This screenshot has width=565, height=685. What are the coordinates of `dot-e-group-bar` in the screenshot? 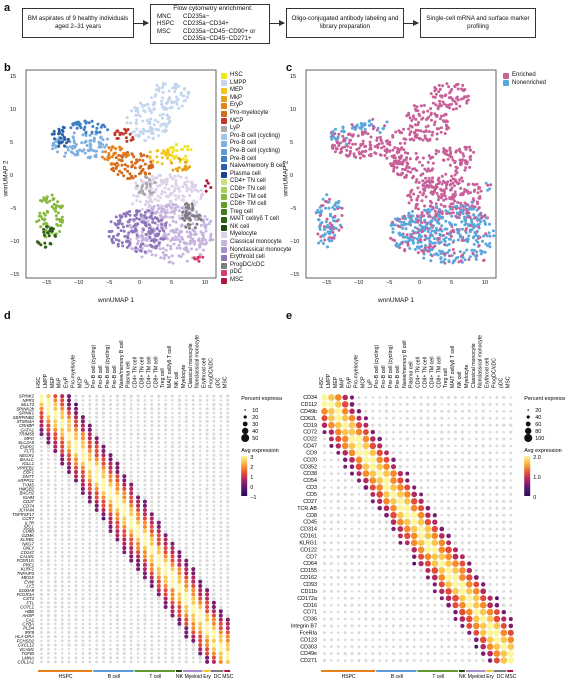 It's located at (396, 671).